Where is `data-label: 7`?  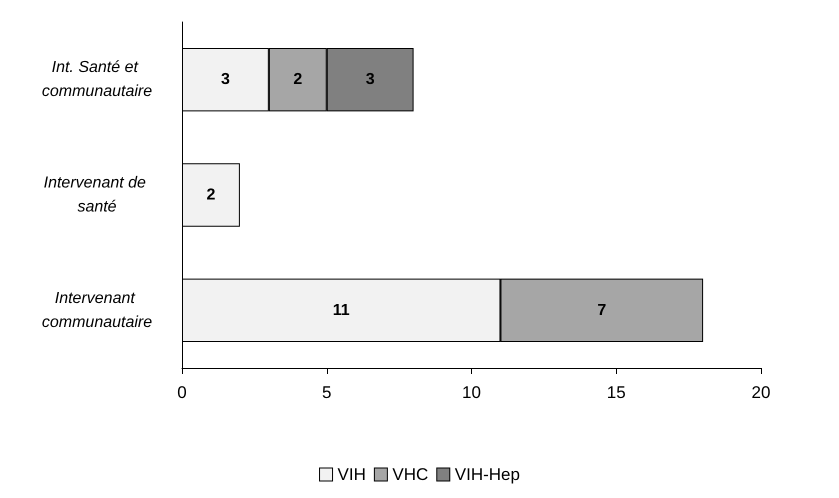
data-label: 7 is located at coordinates (601, 310).